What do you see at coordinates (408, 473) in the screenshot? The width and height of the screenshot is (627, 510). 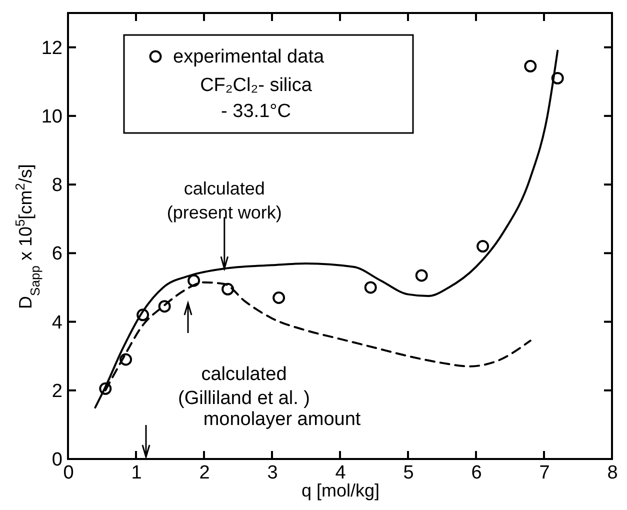 I see `x-tick-label: 5` at bounding box center [408, 473].